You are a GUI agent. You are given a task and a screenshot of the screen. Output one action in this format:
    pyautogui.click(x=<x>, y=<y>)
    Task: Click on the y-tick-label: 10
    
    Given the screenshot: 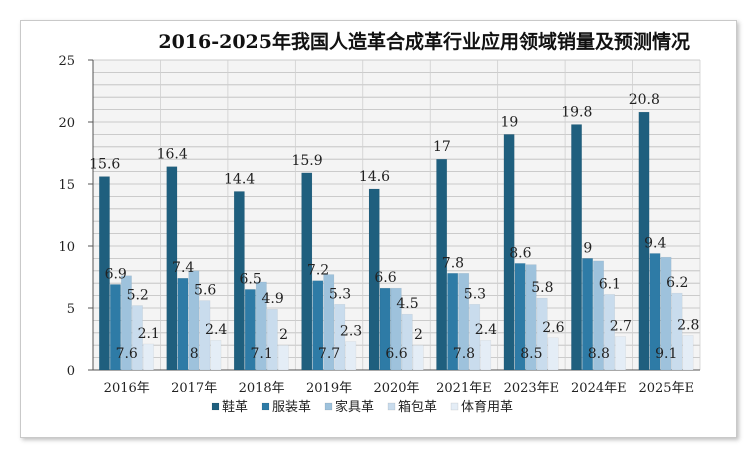 What is the action you would take?
    pyautogui.click(x=66, y=247)
    